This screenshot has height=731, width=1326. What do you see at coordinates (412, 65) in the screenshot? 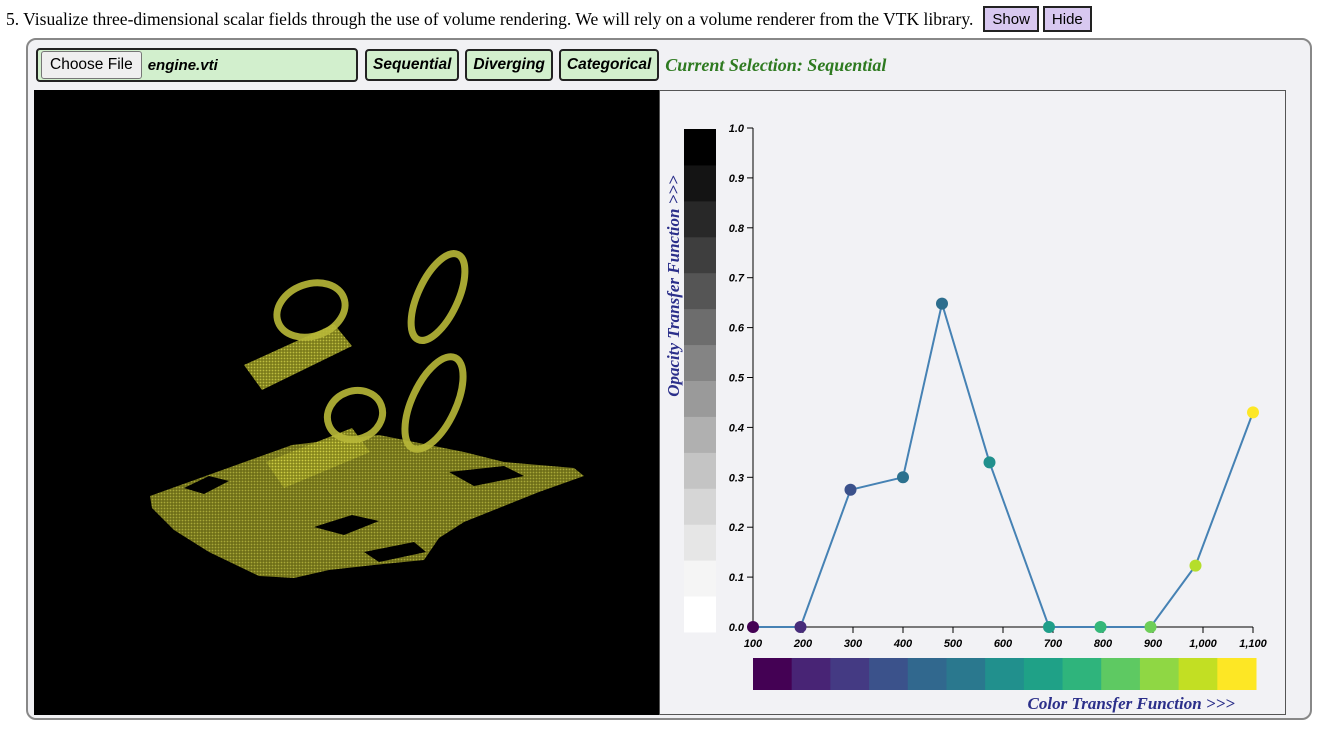
I see `sequential-button: Sequential` at bounding box center [412, 65].